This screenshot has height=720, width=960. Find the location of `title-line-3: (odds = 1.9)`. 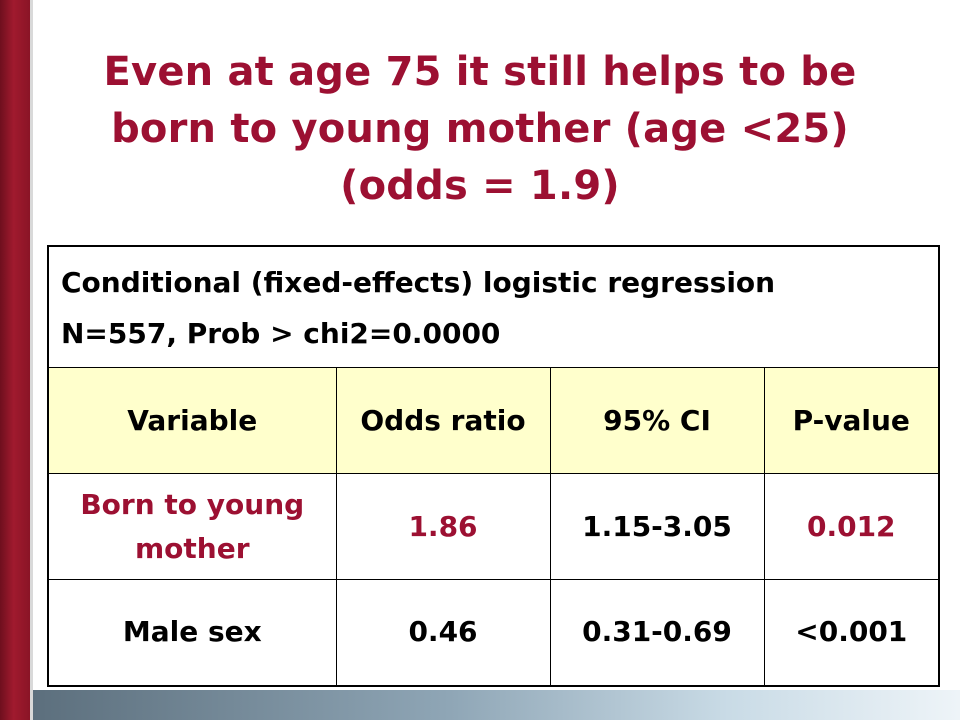

title-line-3: (odds = 1.9) is located at coordinates (480, 186).